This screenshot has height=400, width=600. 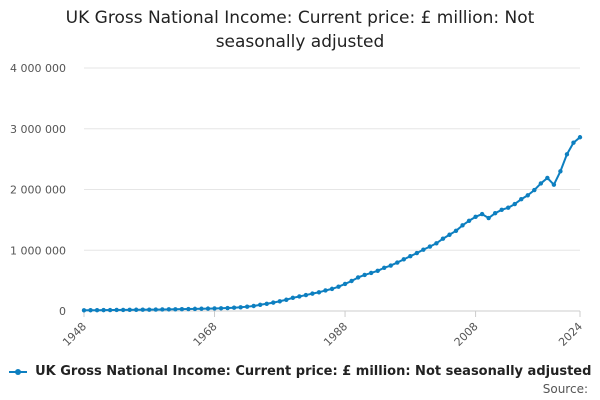 I want to click on x-tick-label: 2008, so click(x=466, y=334).